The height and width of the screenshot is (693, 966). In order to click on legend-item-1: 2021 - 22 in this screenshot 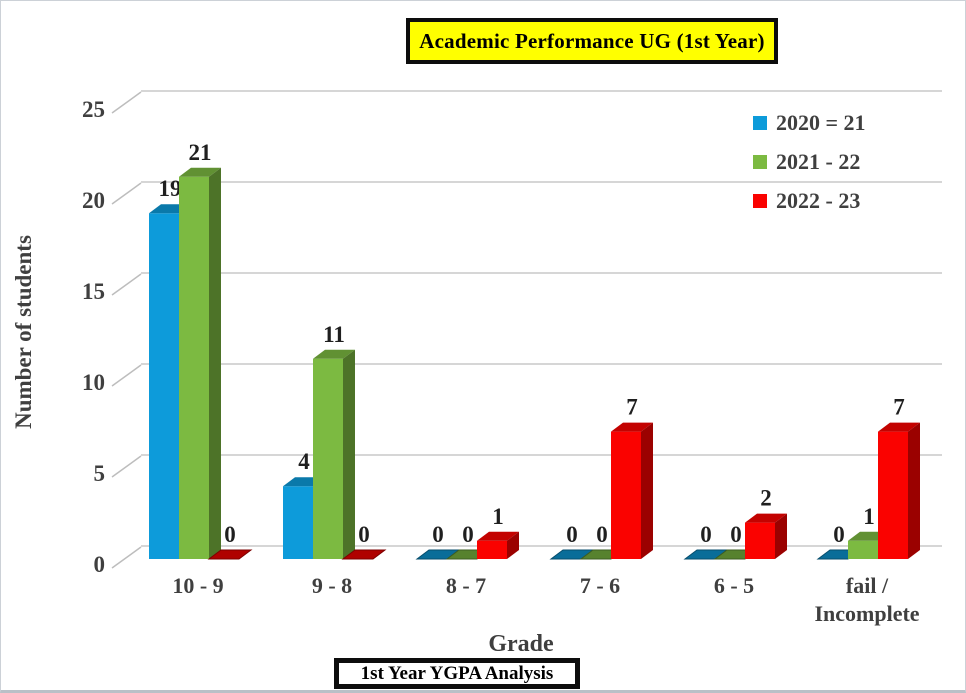, I will do `click(809, 161)`.